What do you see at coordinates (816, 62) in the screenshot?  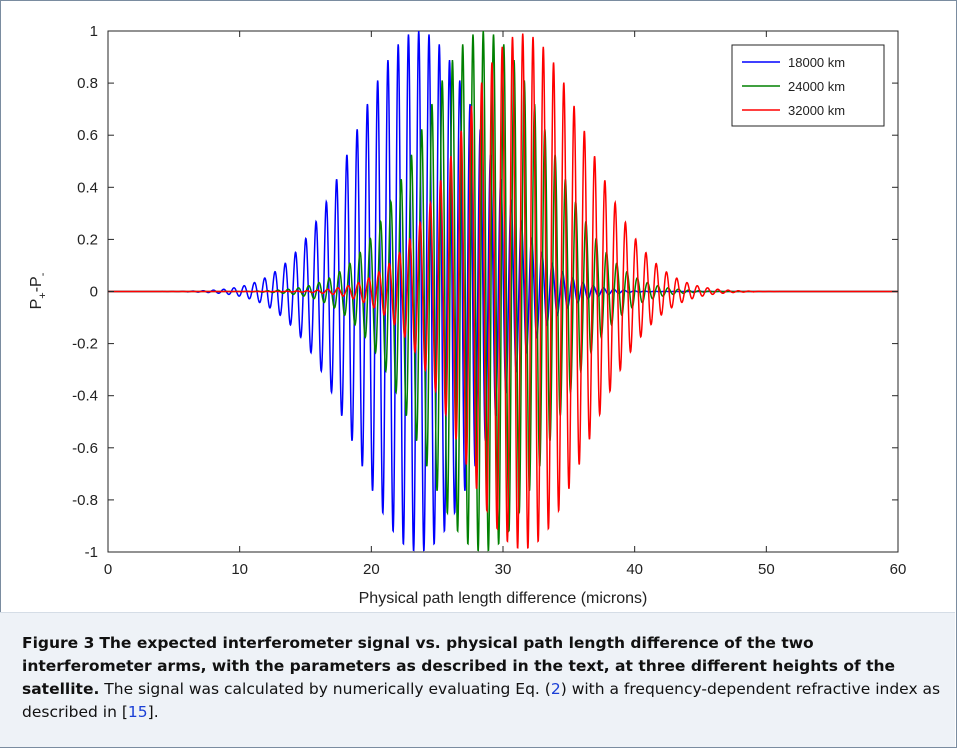 I see `legend-label-18000-km: 18000 km` at bounding box center [816, 62].